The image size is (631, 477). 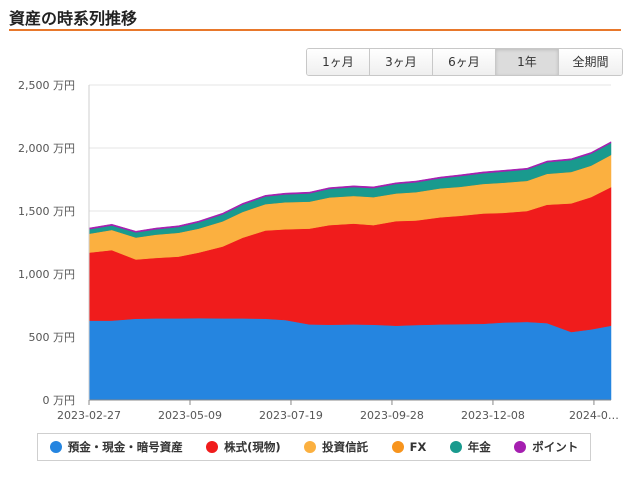 I want to click on x-tick-label: 2023-09-28, so click(x=392, y=415).